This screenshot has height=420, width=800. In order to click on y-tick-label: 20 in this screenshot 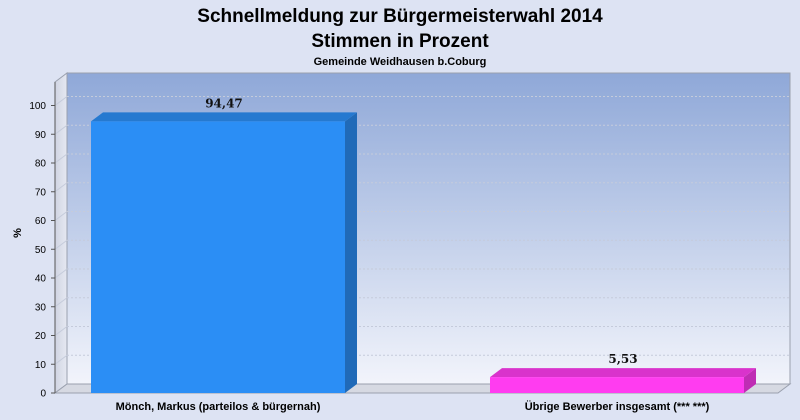, I will do `click(41, 336)`.